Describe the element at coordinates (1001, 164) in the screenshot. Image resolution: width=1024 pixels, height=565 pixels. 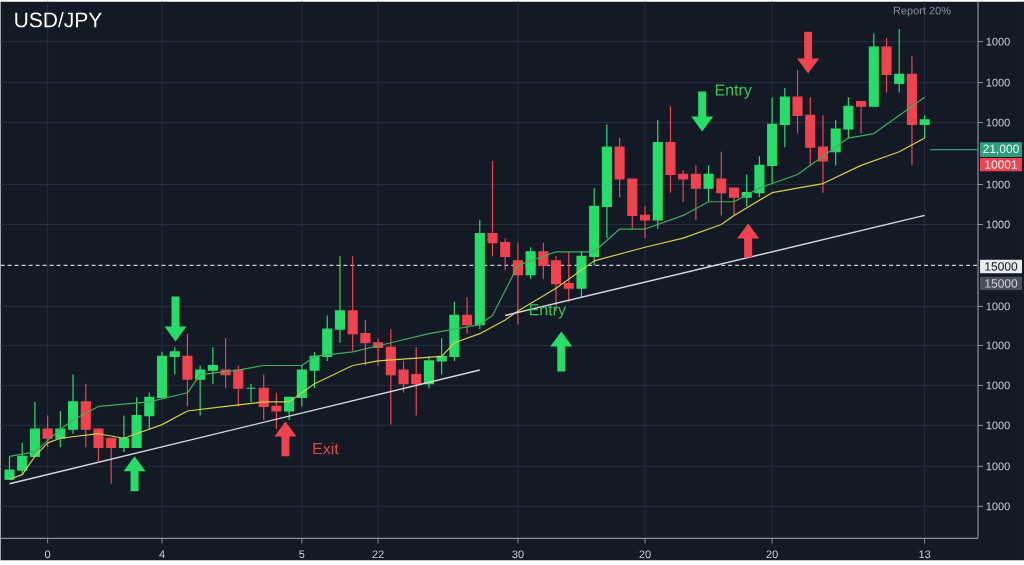
I see `text: 10001` at that location.